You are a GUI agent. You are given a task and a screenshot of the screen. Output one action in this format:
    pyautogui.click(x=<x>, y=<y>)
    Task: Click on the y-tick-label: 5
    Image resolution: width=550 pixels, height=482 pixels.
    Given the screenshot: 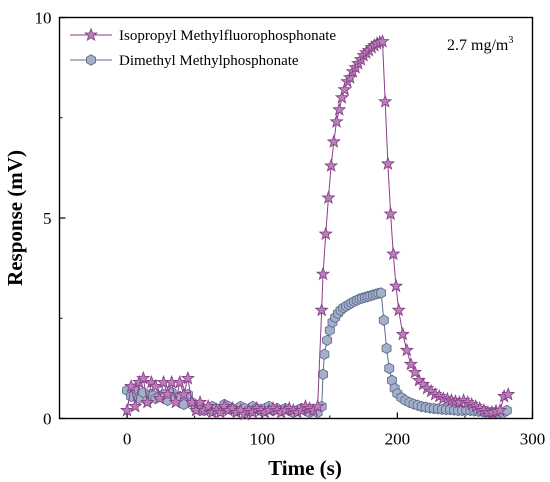 What is the action you would take?
    pyautogui.click(x=47, y=218)
    